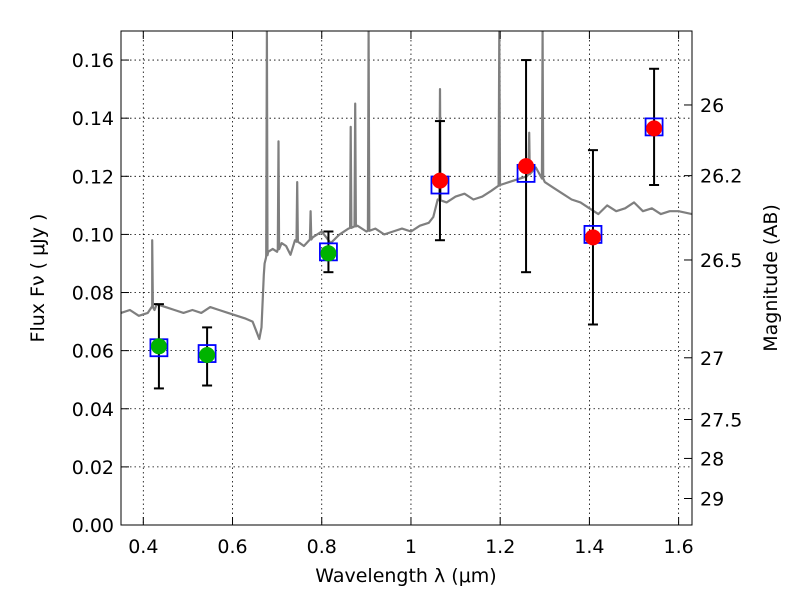  Describe the element at coordinates (93, 526) in the screenshot. I see `y-tick-label: 0.00` at that location.